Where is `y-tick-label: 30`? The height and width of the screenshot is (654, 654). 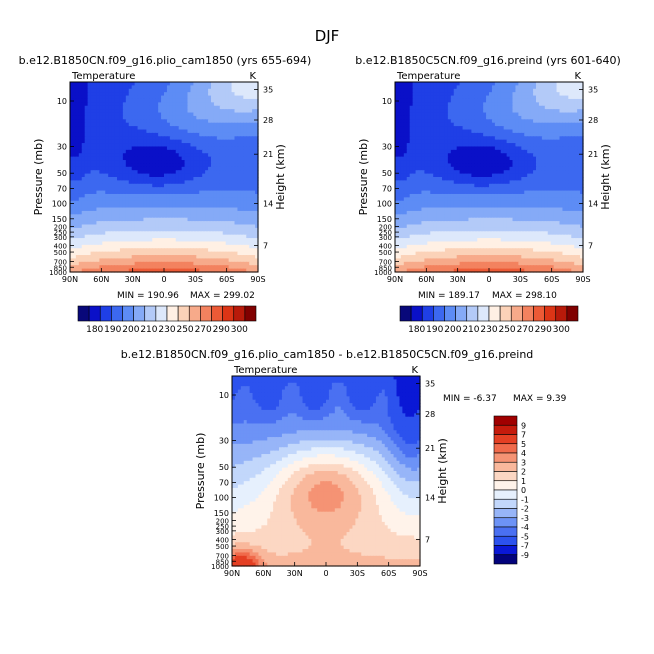
y-tick-label: 30 is located at coordinates (62, 147).